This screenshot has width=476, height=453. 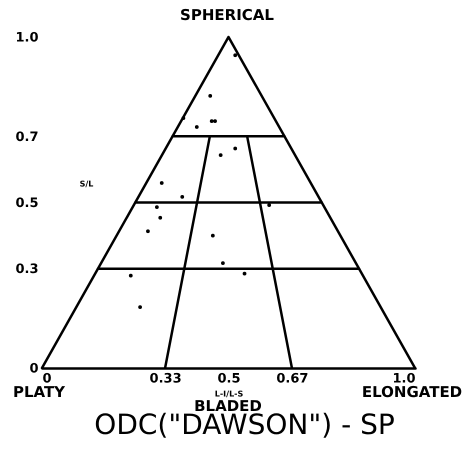 I want to click on y-tick-label: 0.5, so click(x=26, y=203).